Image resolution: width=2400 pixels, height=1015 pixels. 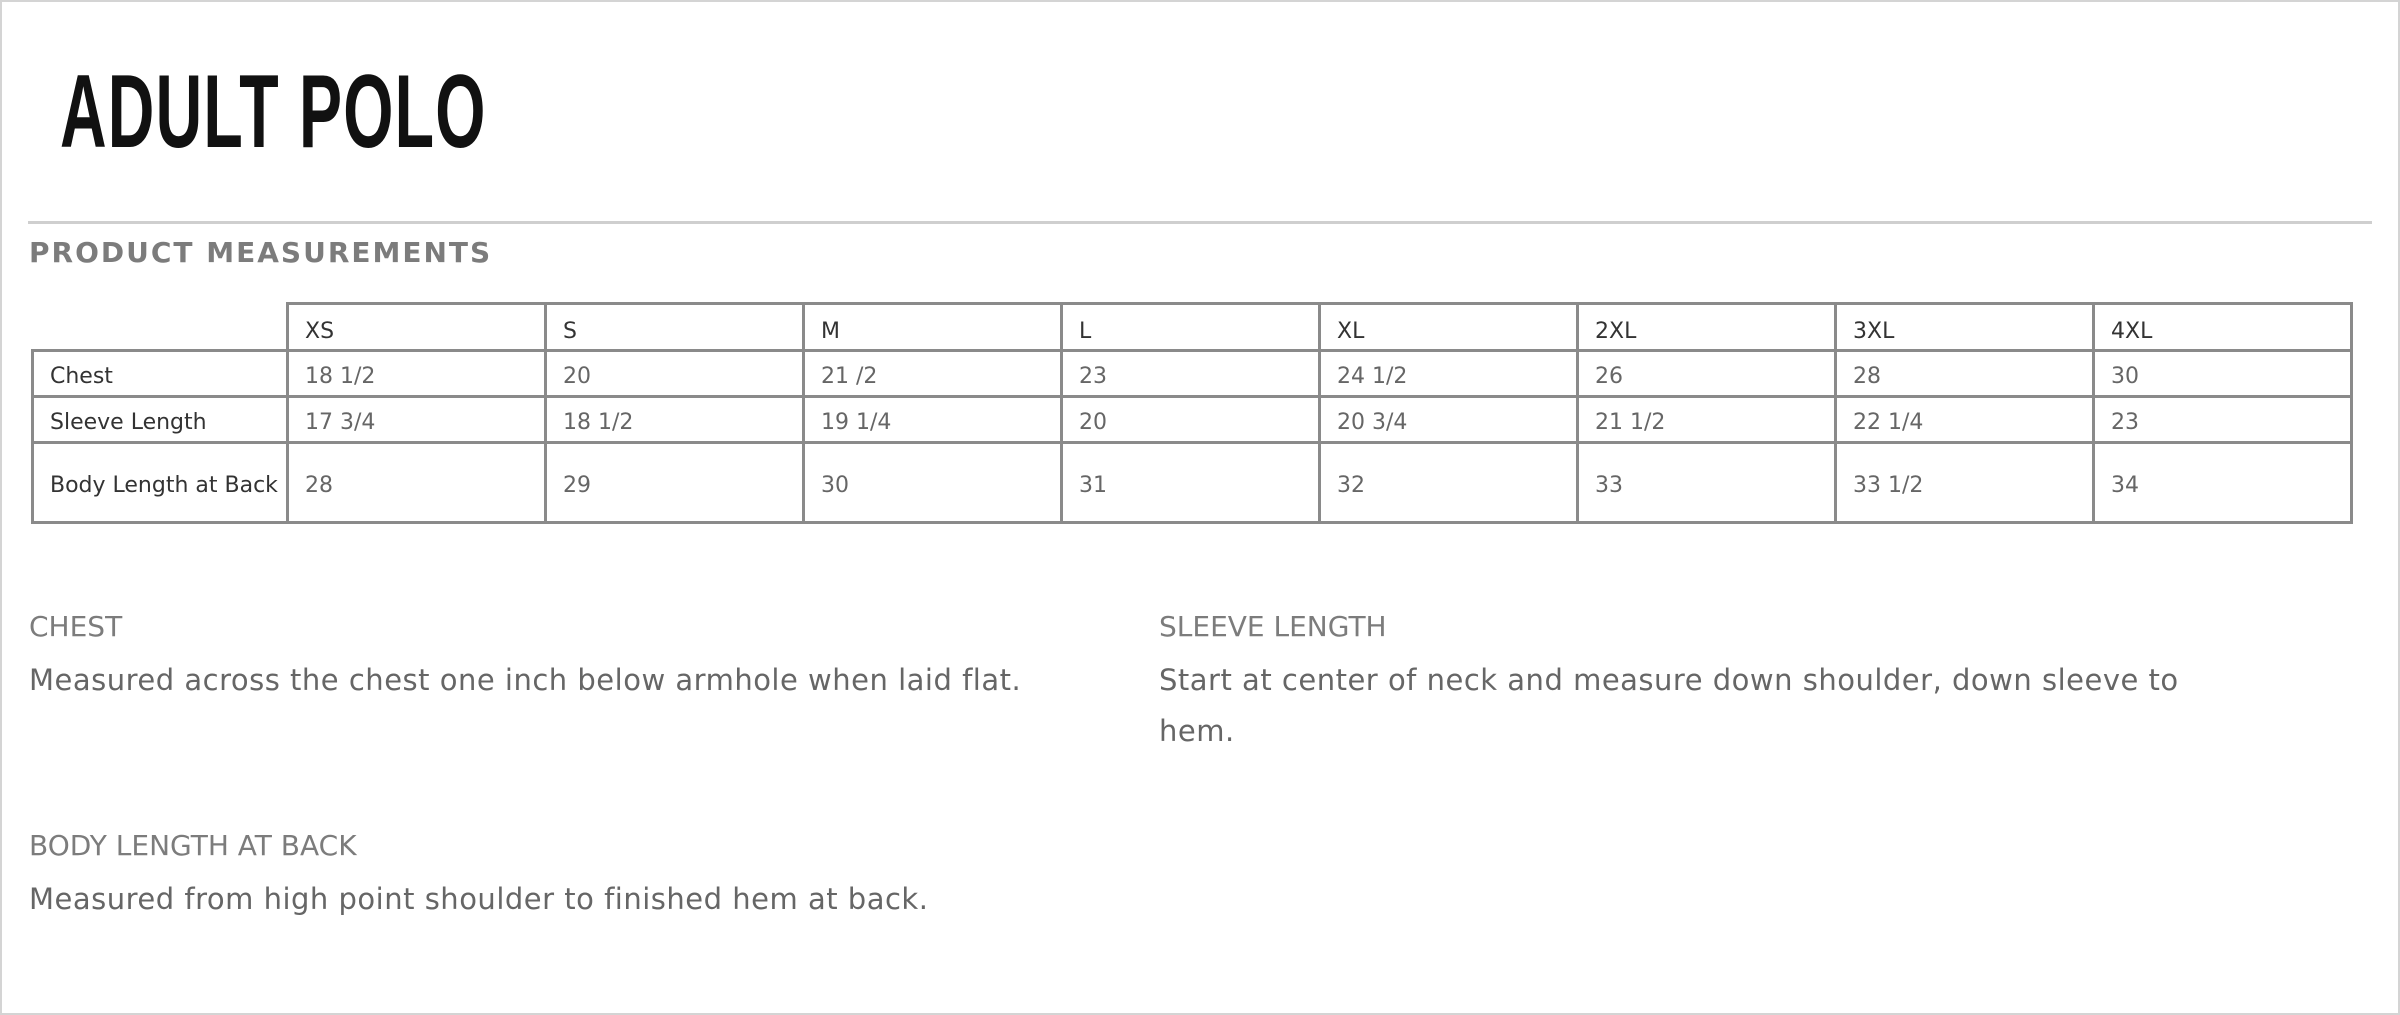 What do you see at coordinates (160, 327) in the screenshot?
I see `table-corner-cell` at bounding box center [160, 327].